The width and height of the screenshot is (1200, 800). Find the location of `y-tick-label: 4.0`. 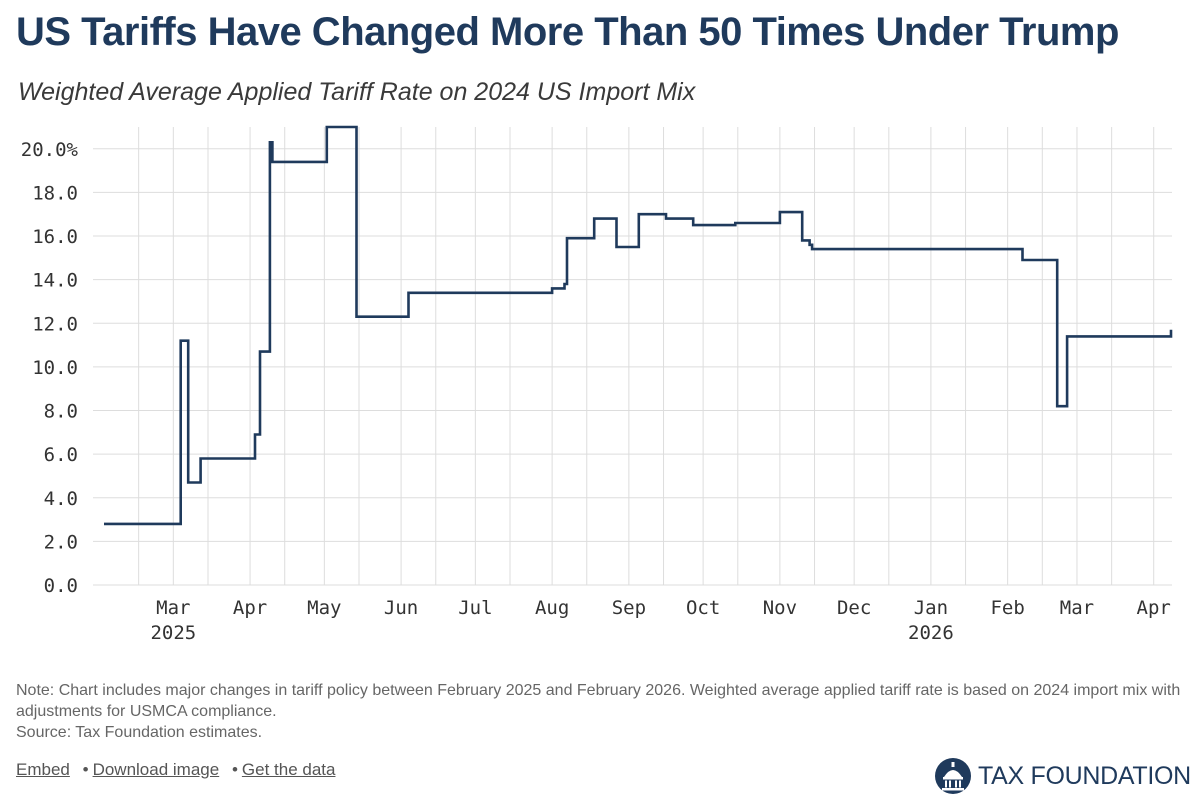

y-tick-label: 4.0 is located at coordinates (61, 499).